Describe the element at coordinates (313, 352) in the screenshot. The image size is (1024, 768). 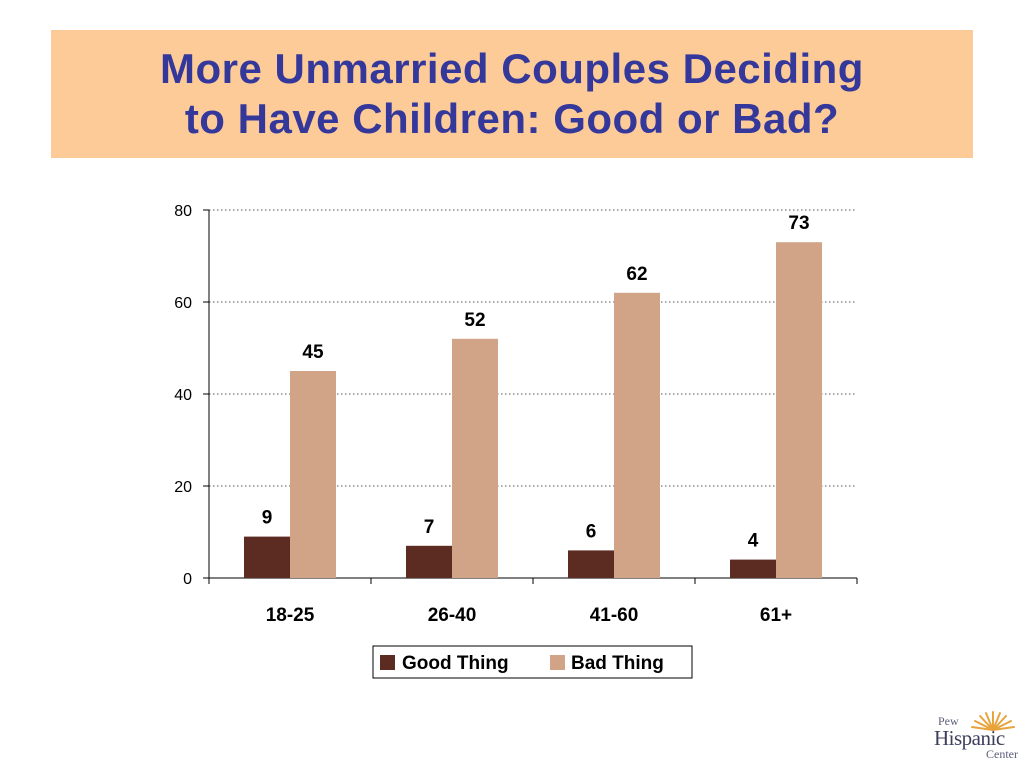
I see `data-label: 45` at that location.